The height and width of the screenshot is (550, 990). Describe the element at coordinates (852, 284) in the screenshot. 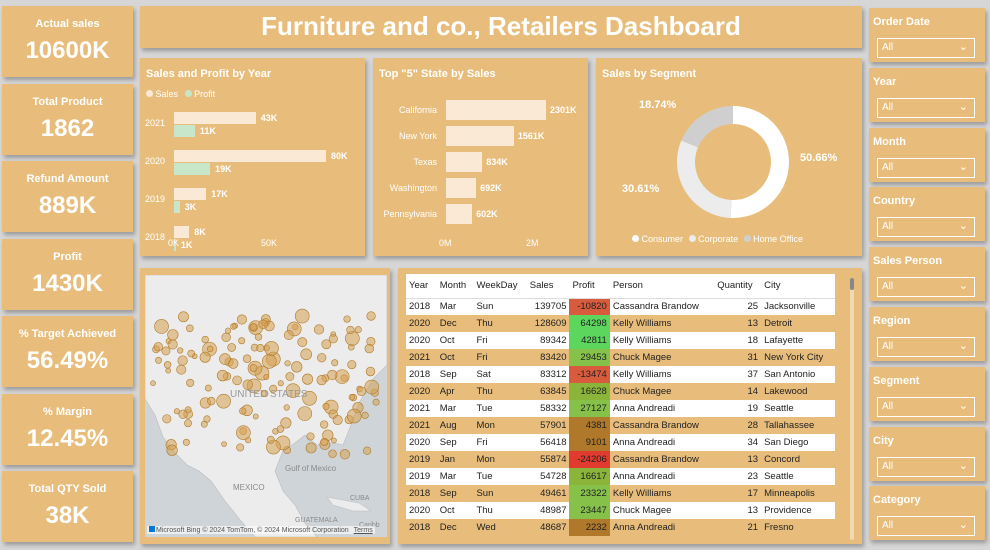

I see `table-scroll-thumb` at that location.